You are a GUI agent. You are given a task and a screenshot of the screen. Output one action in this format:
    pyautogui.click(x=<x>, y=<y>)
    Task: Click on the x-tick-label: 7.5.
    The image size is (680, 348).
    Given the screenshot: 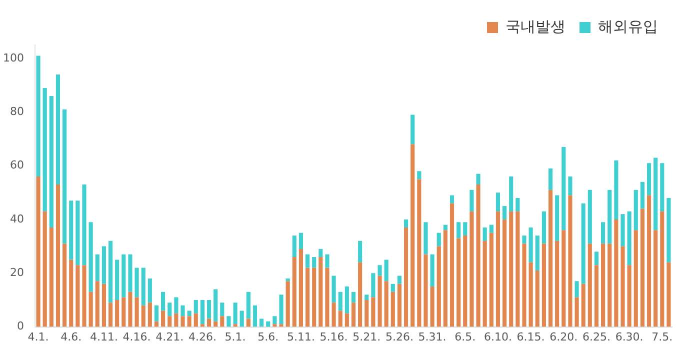 What is the action you would take?
    pyautogui.click(x=662, y=337)
    